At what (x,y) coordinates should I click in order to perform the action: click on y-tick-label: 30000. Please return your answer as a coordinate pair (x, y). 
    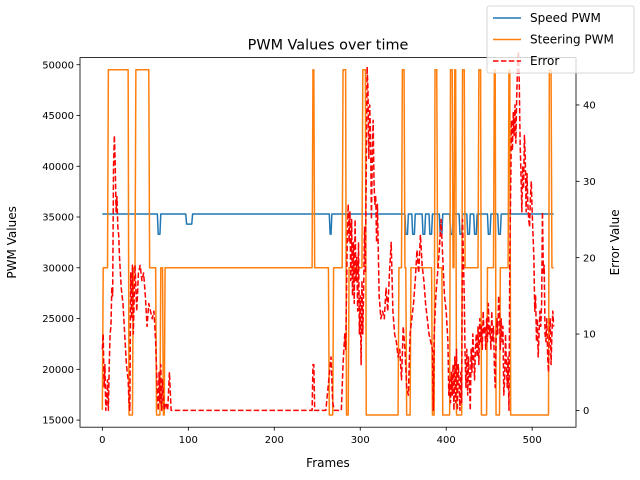
    Looking at the image, I should click on (58, 268).